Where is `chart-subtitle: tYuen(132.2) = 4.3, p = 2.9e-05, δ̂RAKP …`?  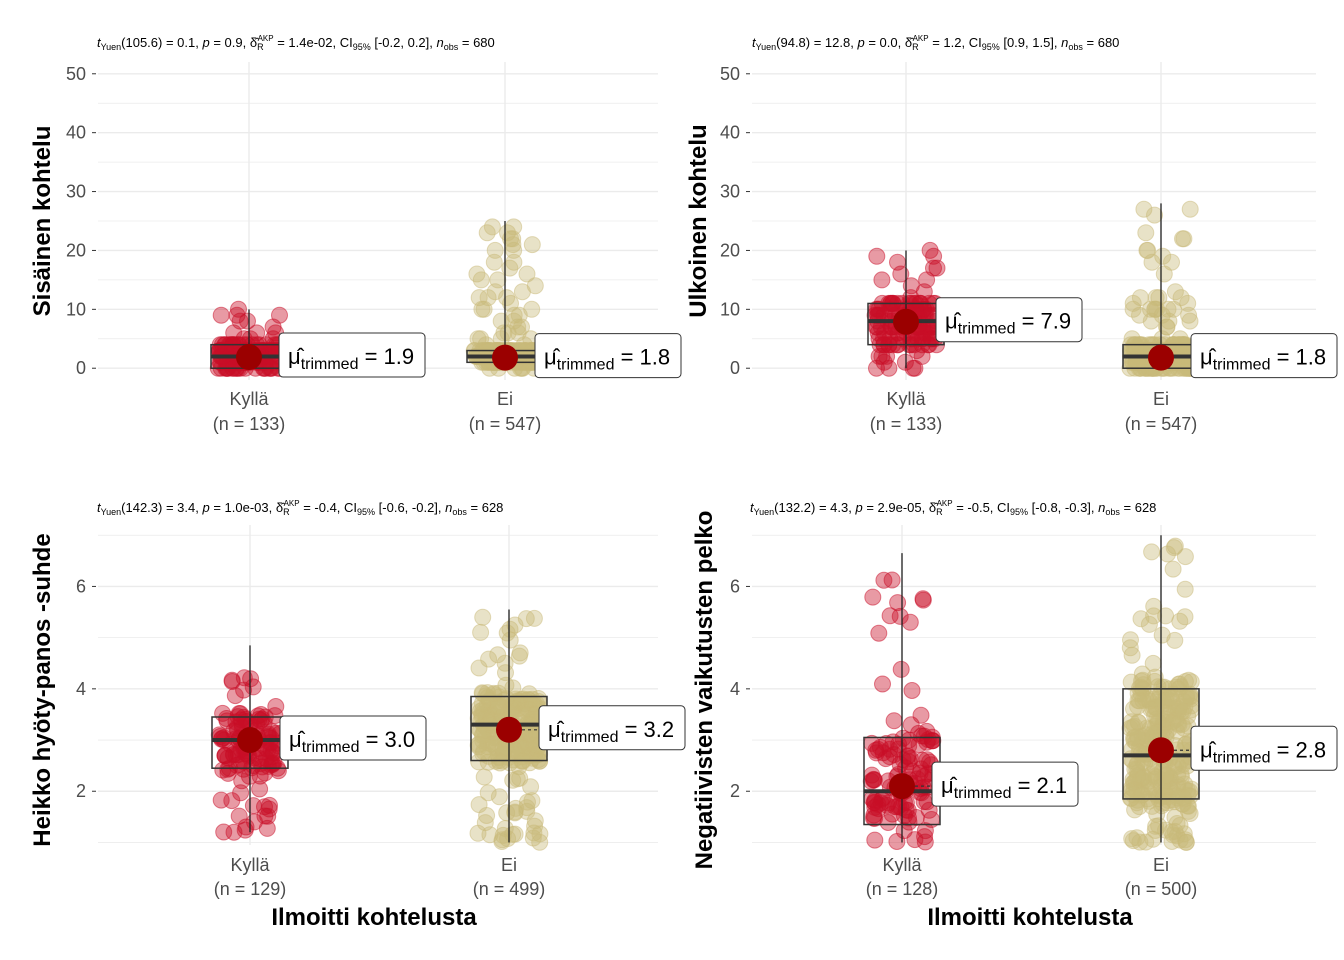 chart-subtitle: tYuen(132.2) = 4.3, p = 2.9e-05, δ̂RAKP … is located at coordinates (953, 508).